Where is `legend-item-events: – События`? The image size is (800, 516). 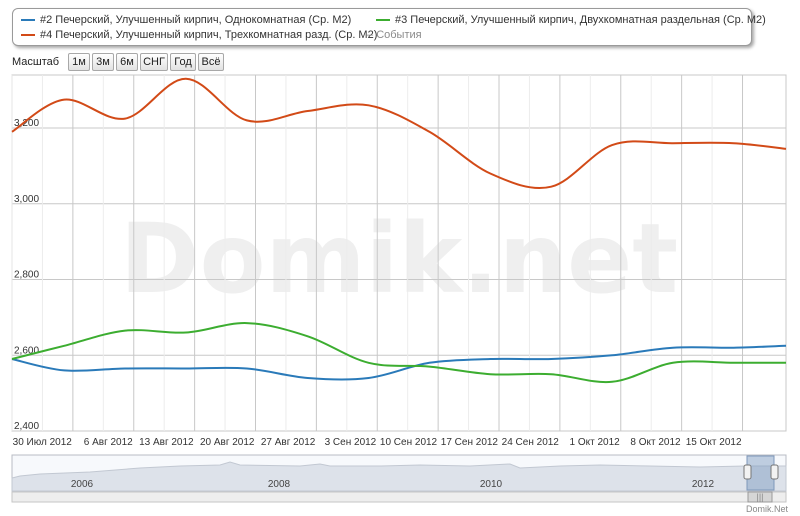 legend-item-events: – События is located at coordinates (394, 35).